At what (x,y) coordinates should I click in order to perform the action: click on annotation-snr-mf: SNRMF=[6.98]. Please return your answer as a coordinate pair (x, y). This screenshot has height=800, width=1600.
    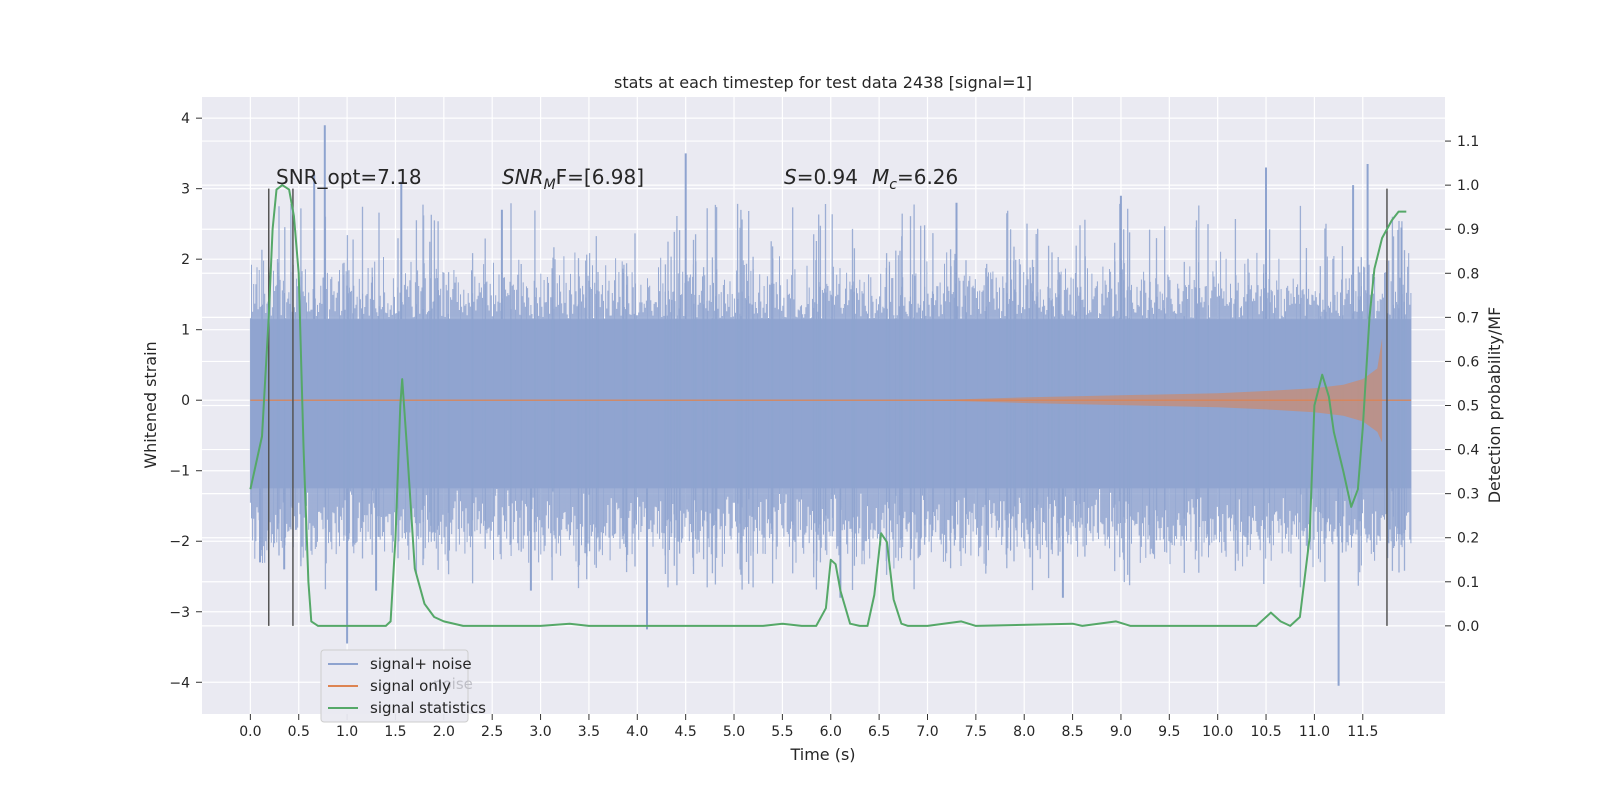
    Looking at the image, I should click on (573, 179).